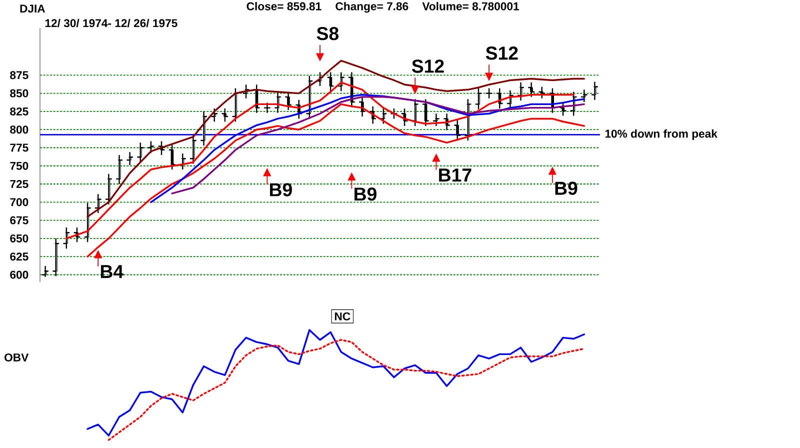 This screenshot has width=800, height=448. Describe the element at coordinates (19, 75) in the screenshot. I see `y-tick-label: 875` at that location.